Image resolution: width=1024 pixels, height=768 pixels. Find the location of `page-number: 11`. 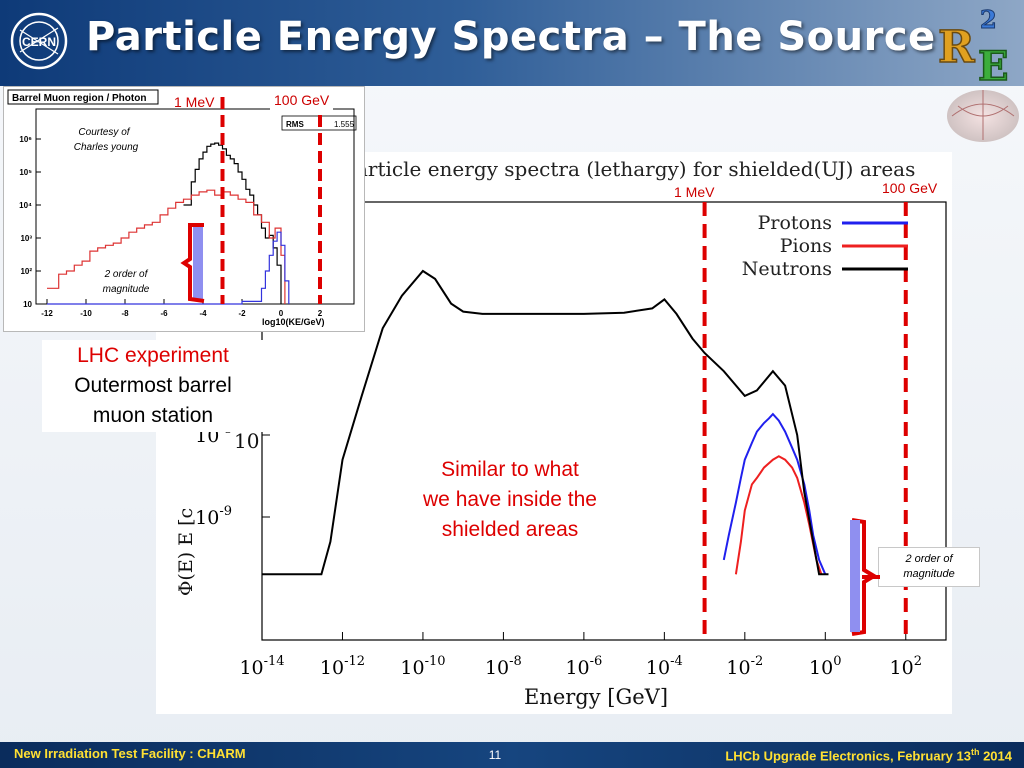

page-number: 11 is located at coordinates (495, 755).